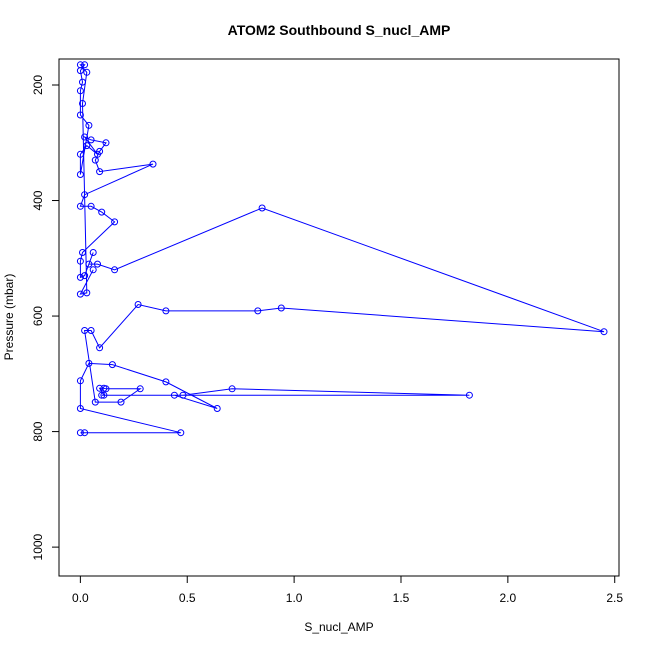 This screenshot has width=650, height=650. I want to click on y-axis-label: Pressure (mbar), so click(9, 317).